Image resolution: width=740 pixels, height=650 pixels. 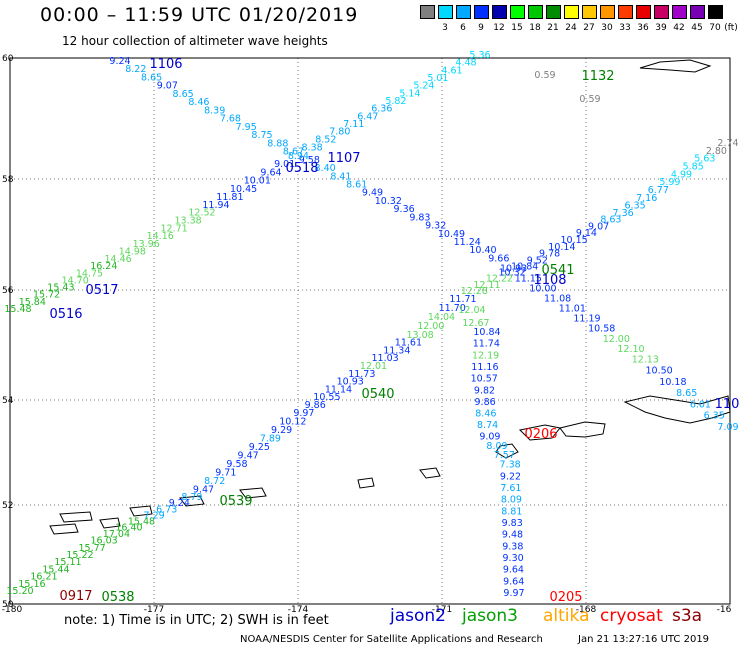 I want to click on wave-height-label: 6.35, so click(x=714, y=416).